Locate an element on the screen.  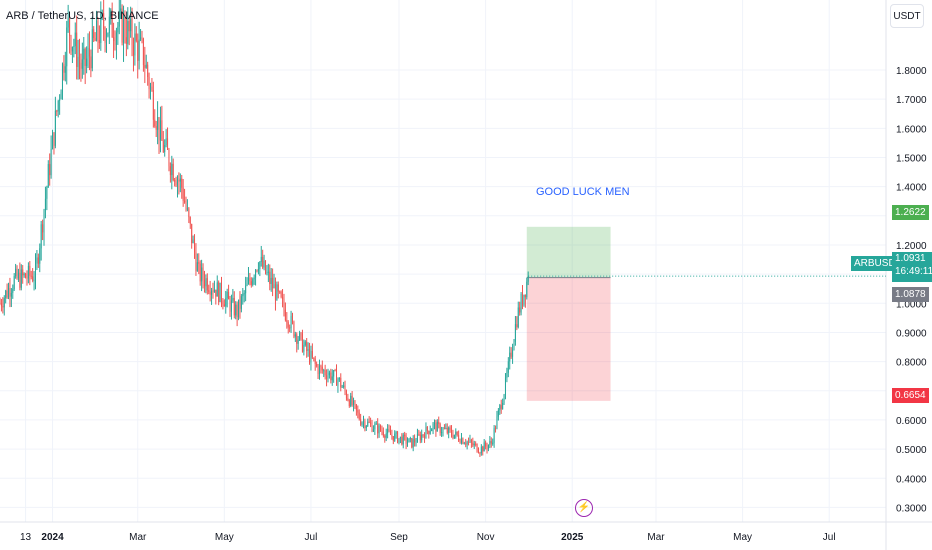
x-tick-label: 2025 is located at coordinates (572, 537).